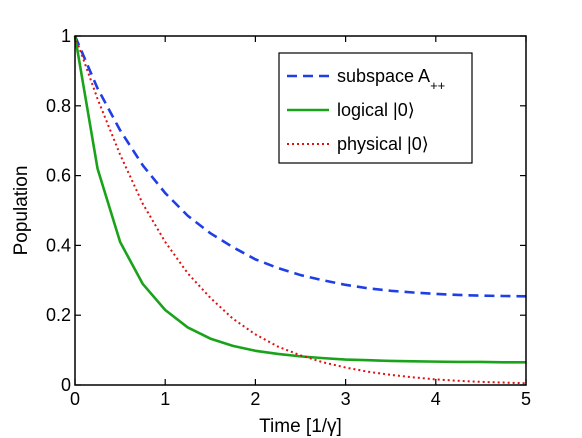 Image resolution: width=582 pixels, height=438 pixels. I want to click on x-tick-label: 0, so click(75, 399).